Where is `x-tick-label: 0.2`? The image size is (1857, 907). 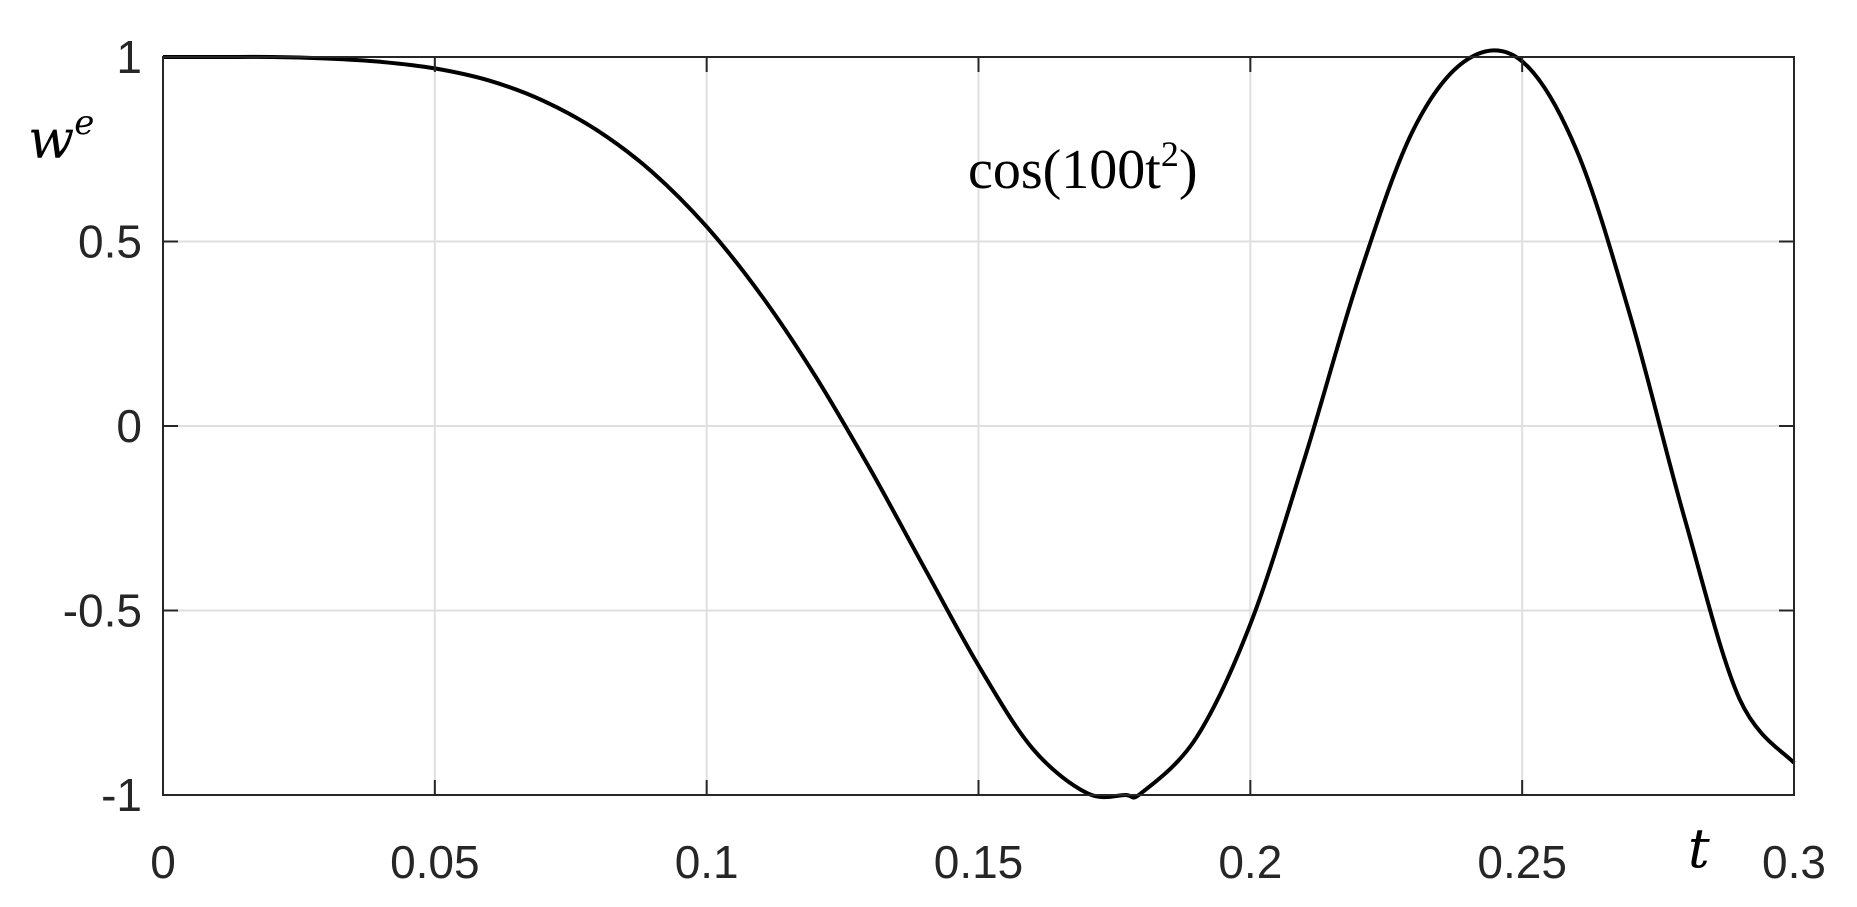
x-tick-label: 0.2 is located at coordinates (1250, 862).